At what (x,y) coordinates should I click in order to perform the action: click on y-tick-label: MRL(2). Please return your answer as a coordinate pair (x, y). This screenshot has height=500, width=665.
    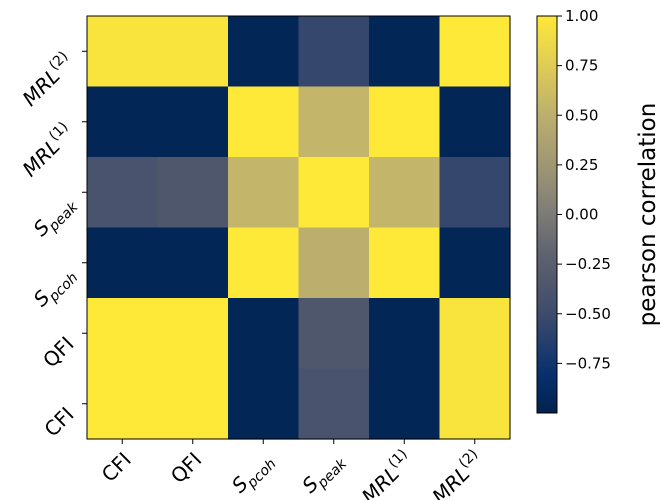
    Looking at the image, I should click on (47, 79).